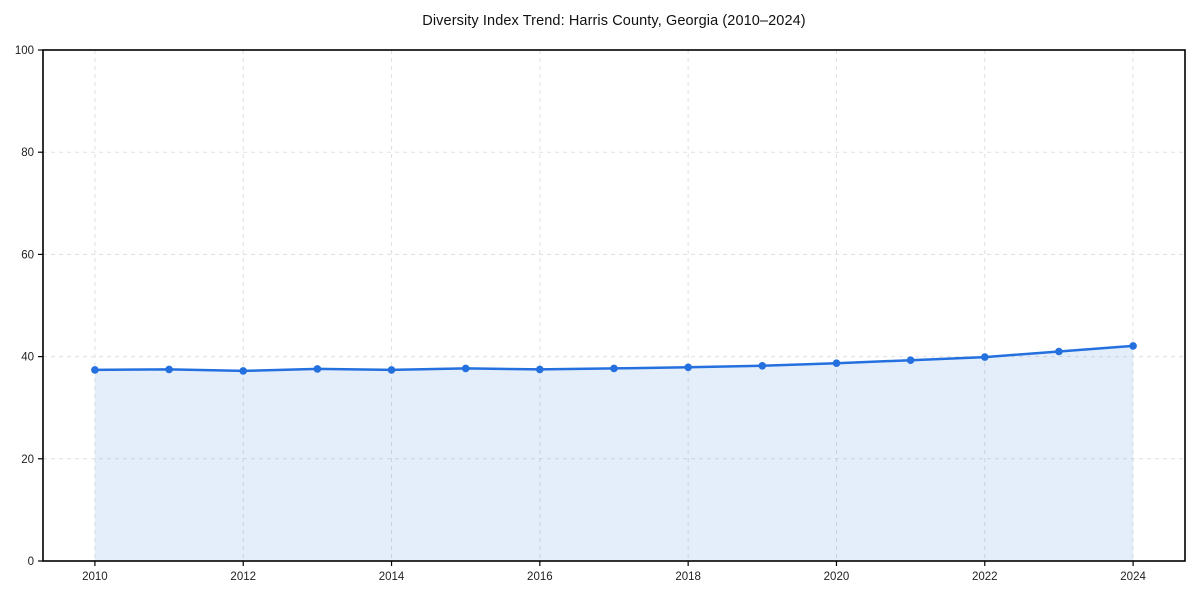  Describe the element at coordinates (392, 577) in the screenshot. I see `x-tick-label: 2014` at that location.